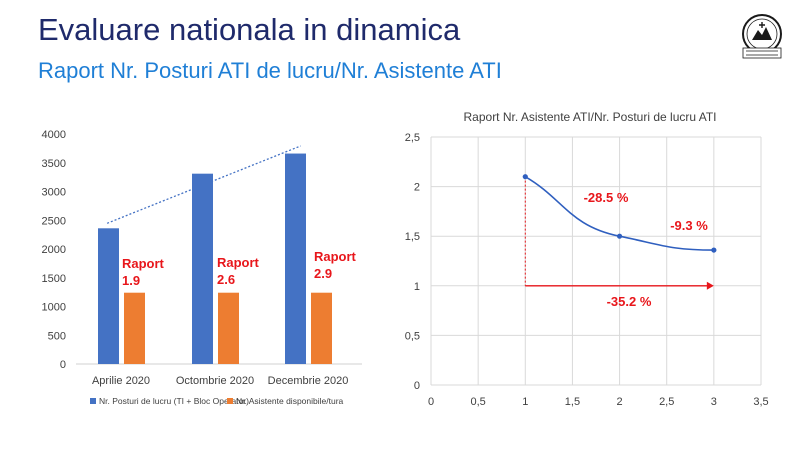 The image size is (800, 450). I want to click on y-tick-label: 0, so click(63, 365).